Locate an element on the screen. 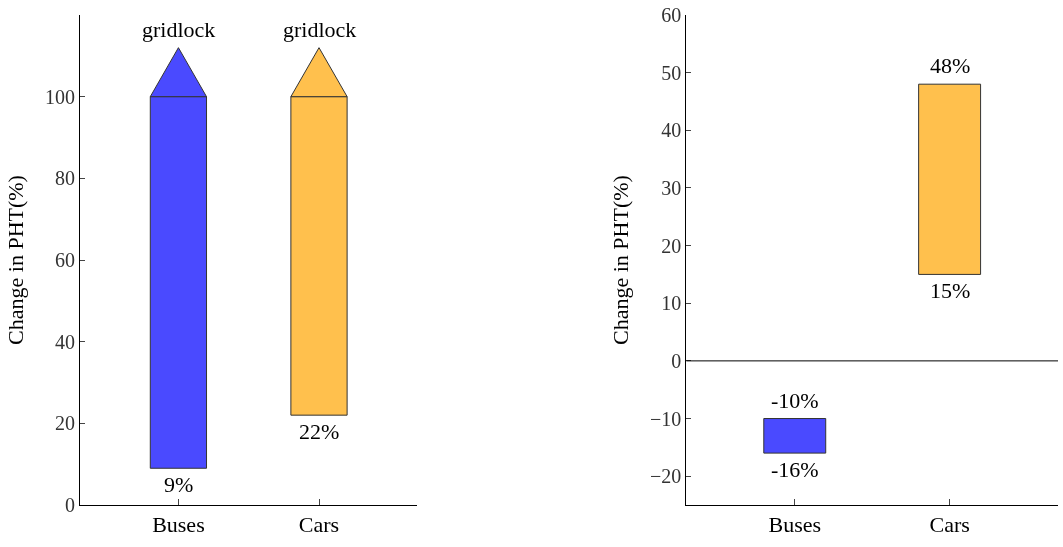 Image resolution: width=1063 pixels, height=547 pixels. y-tick-label: −10 is located at coordinates (666, 418).